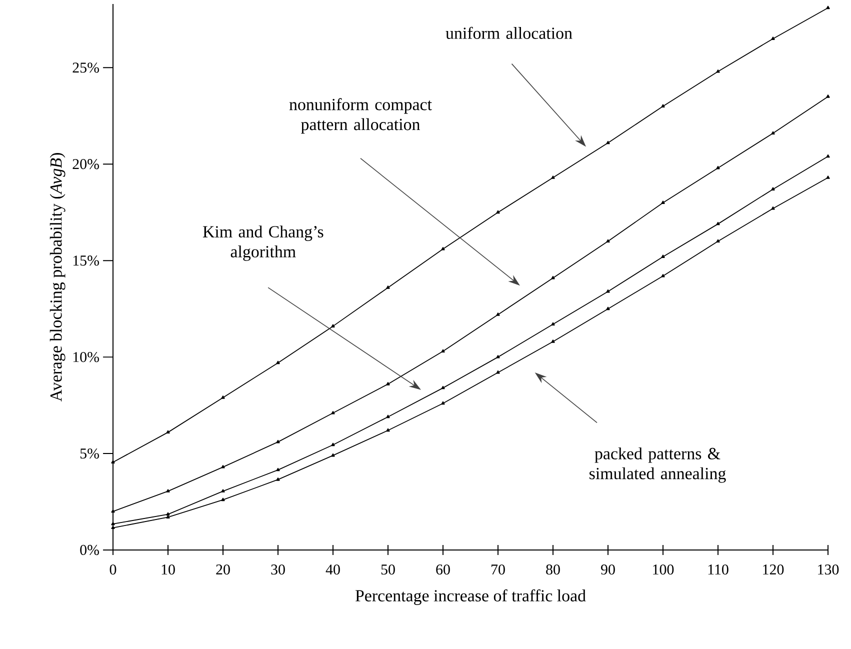 The width and height of the screenshot is (851, 649). Describe the element at coordinates (509, 32) in the screenshot. I see `annotation: uniform allocation` at that location.